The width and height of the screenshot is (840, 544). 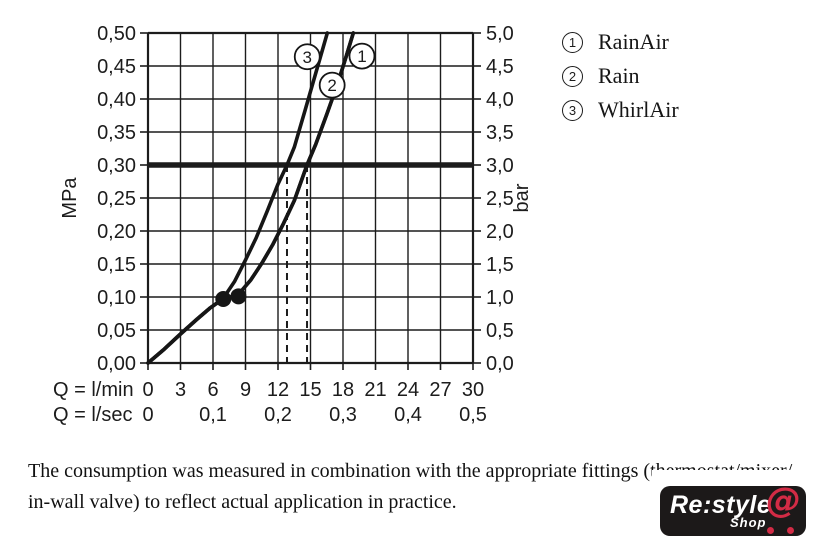 I want to click on x-axis-lsec-labels: 0 0,1 0,2 0,3 0,4 0,5, so click(x=314, y=415).